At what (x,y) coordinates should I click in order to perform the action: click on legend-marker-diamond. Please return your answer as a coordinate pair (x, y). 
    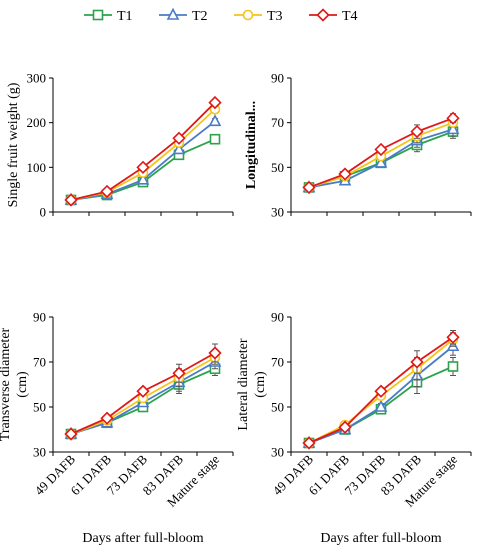
    Looking at the image, I should click on (323, 15).